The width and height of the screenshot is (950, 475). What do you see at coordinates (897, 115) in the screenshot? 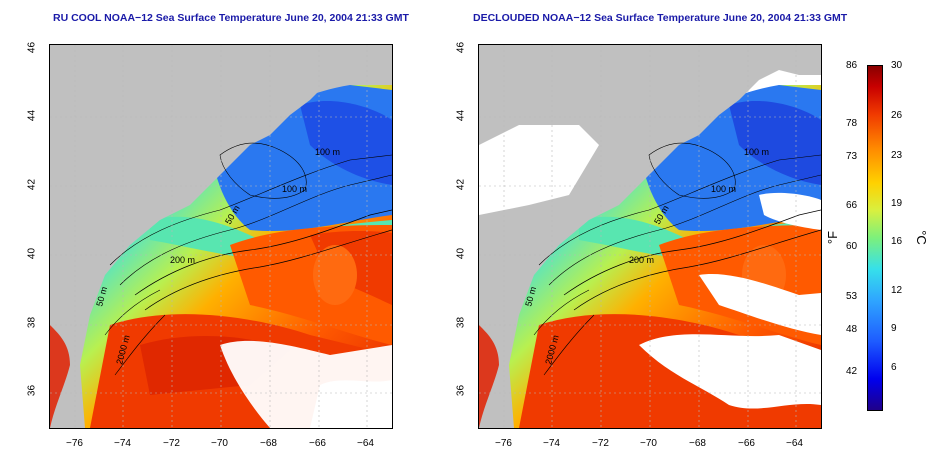
I see `celsius-tick: 26` at bounding box center [897, 115].